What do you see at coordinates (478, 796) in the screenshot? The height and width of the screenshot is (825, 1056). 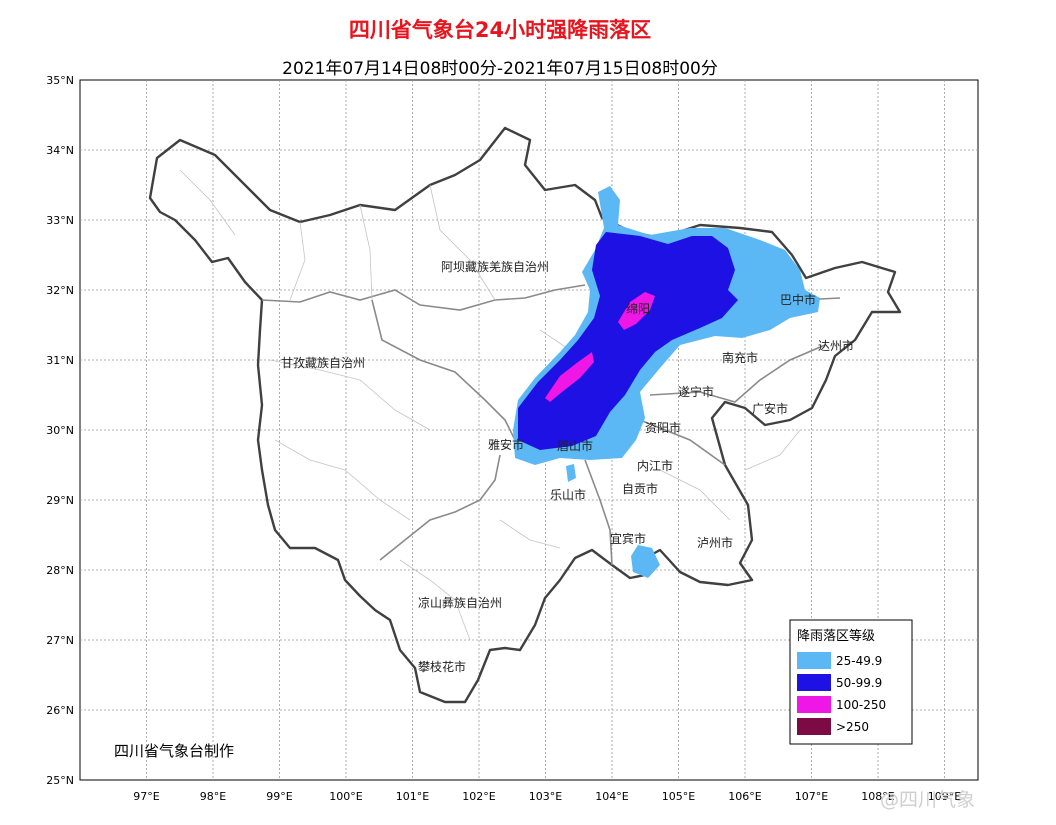 I see `longitude-tick-label: 102°E` at bounding box center [478, 796].